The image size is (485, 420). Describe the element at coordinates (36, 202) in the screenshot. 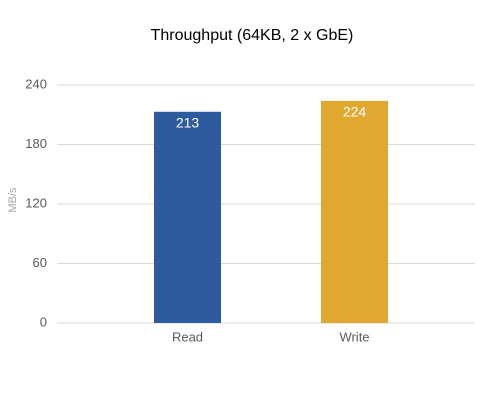

I see `y-tick-label: 120` at that location.